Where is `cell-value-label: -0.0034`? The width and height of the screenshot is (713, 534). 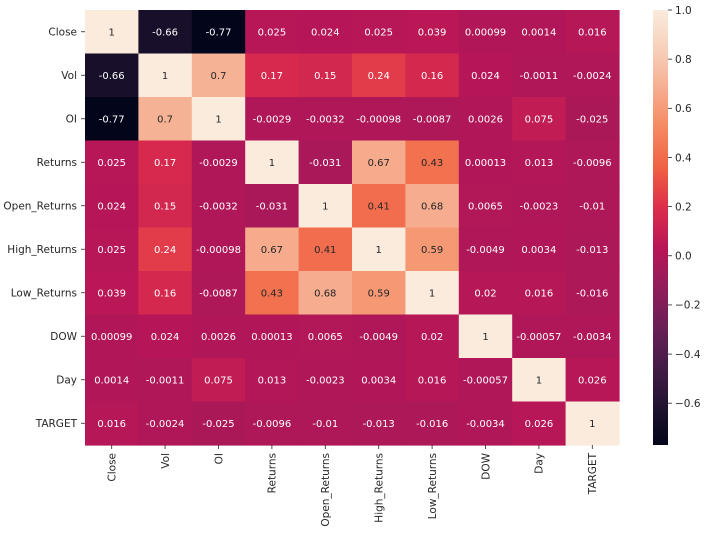 cell-value-label: -0.0034 is located at coordinates (592, 337).